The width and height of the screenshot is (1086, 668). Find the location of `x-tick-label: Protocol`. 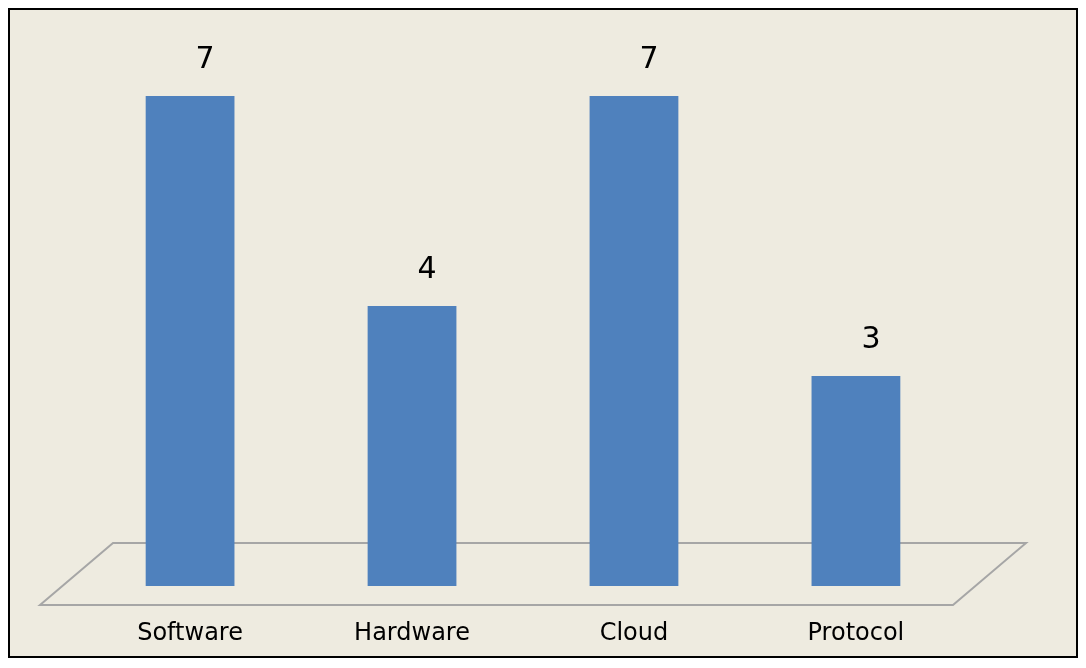

x-tick-label: Protocol is located at coordinates (856, 632).